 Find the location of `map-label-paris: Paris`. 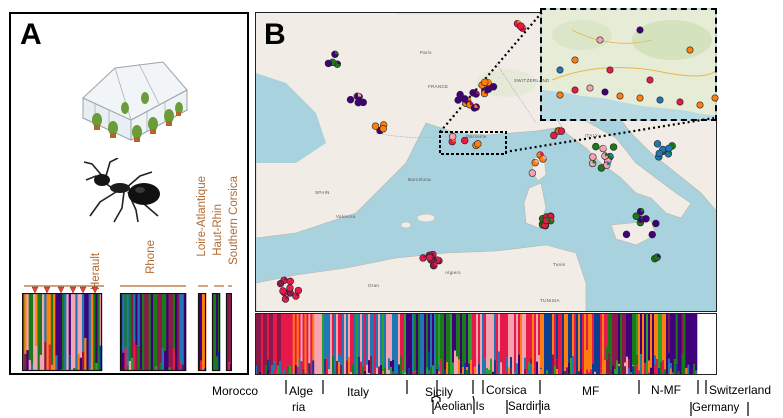

map-label-paris: Paris is located at coordinates (426, 52).